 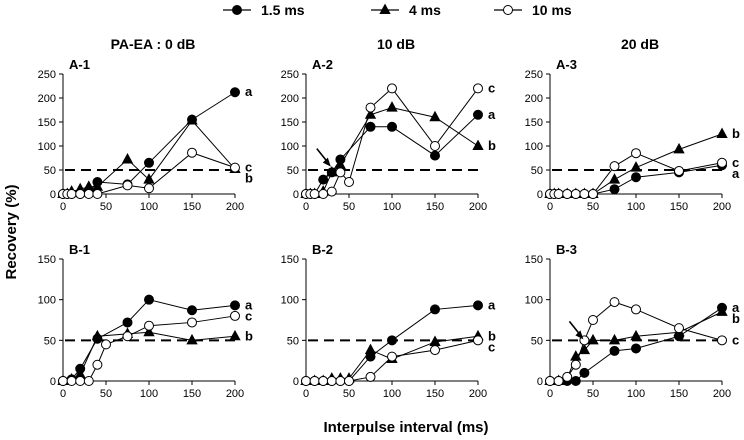 What do you see at coordinates (392, 151) in the screenshot?
I see `series-line` at bounding box center [392, 151].